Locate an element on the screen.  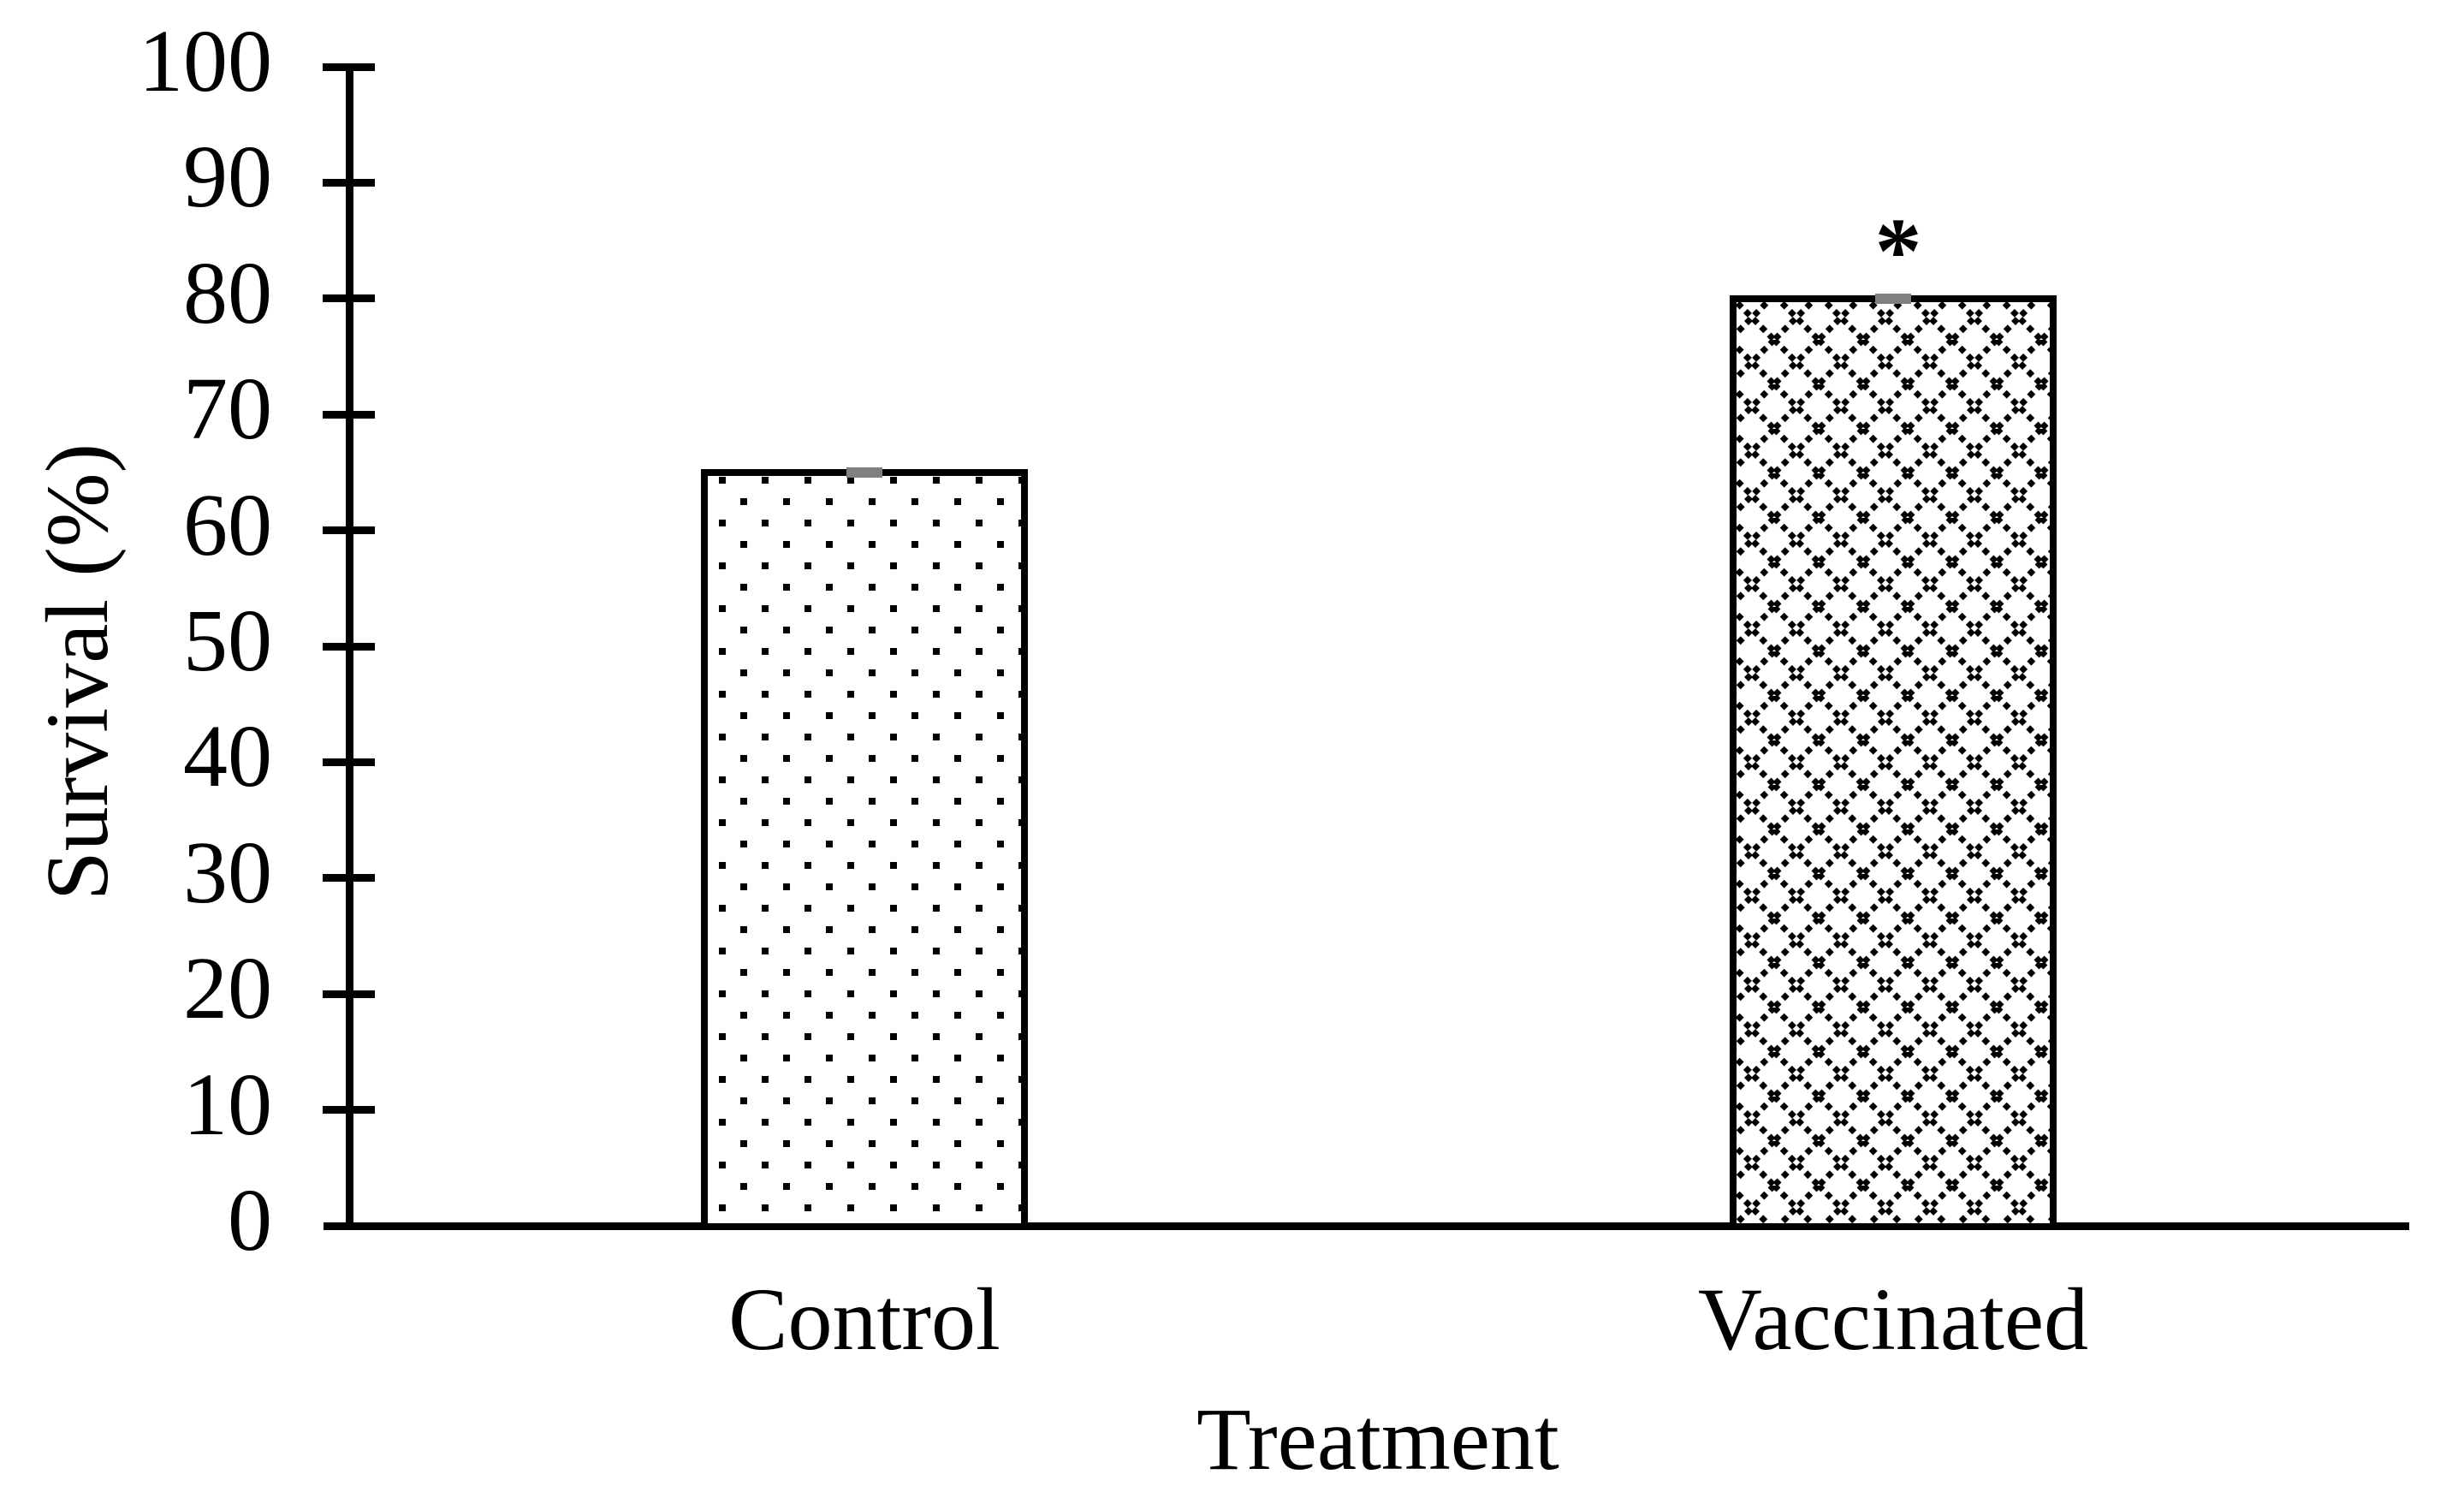
y-tick-label: 0 is located at coordinates (250, 1220).